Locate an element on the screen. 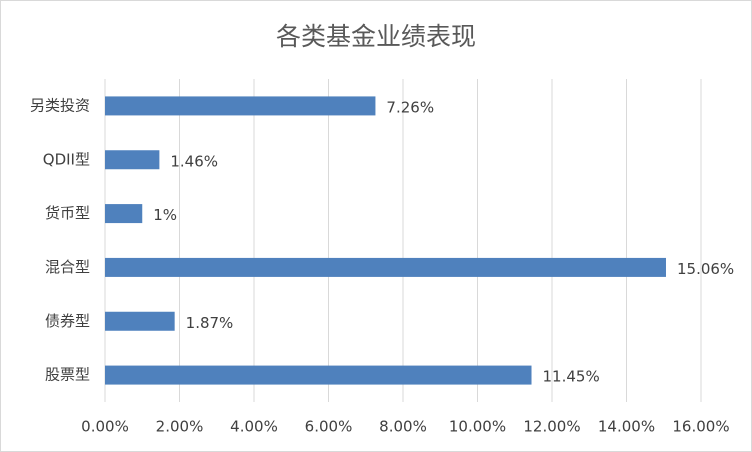 The height and width of the screenshot is (452, 752). y-tick-label: 债券型 is located at coordinates (67, 321).